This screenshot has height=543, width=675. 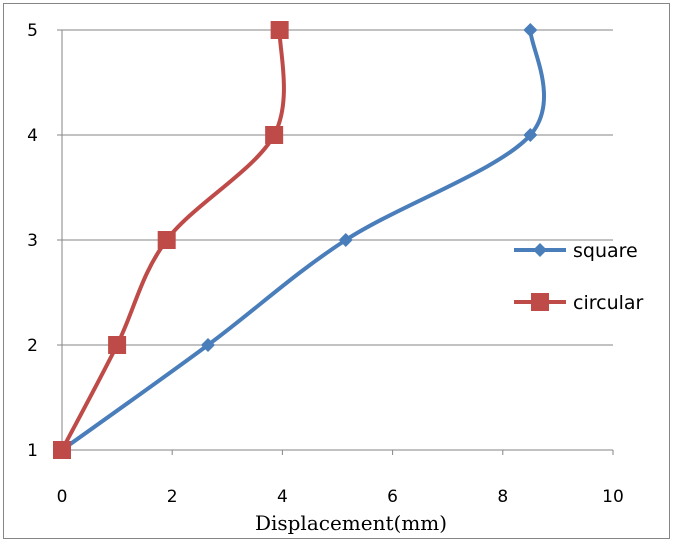 I want to click on legend-marker-square, so click(x=540, y=250).